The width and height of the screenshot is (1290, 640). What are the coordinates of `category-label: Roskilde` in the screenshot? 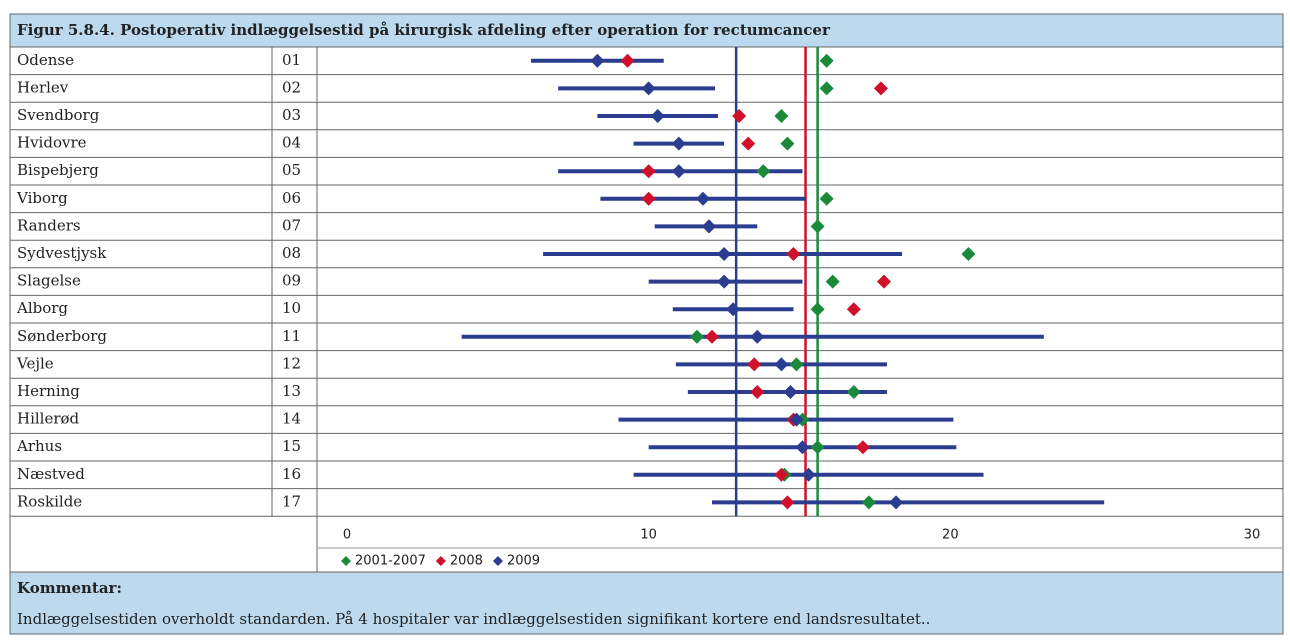 It's located at (49, 501).